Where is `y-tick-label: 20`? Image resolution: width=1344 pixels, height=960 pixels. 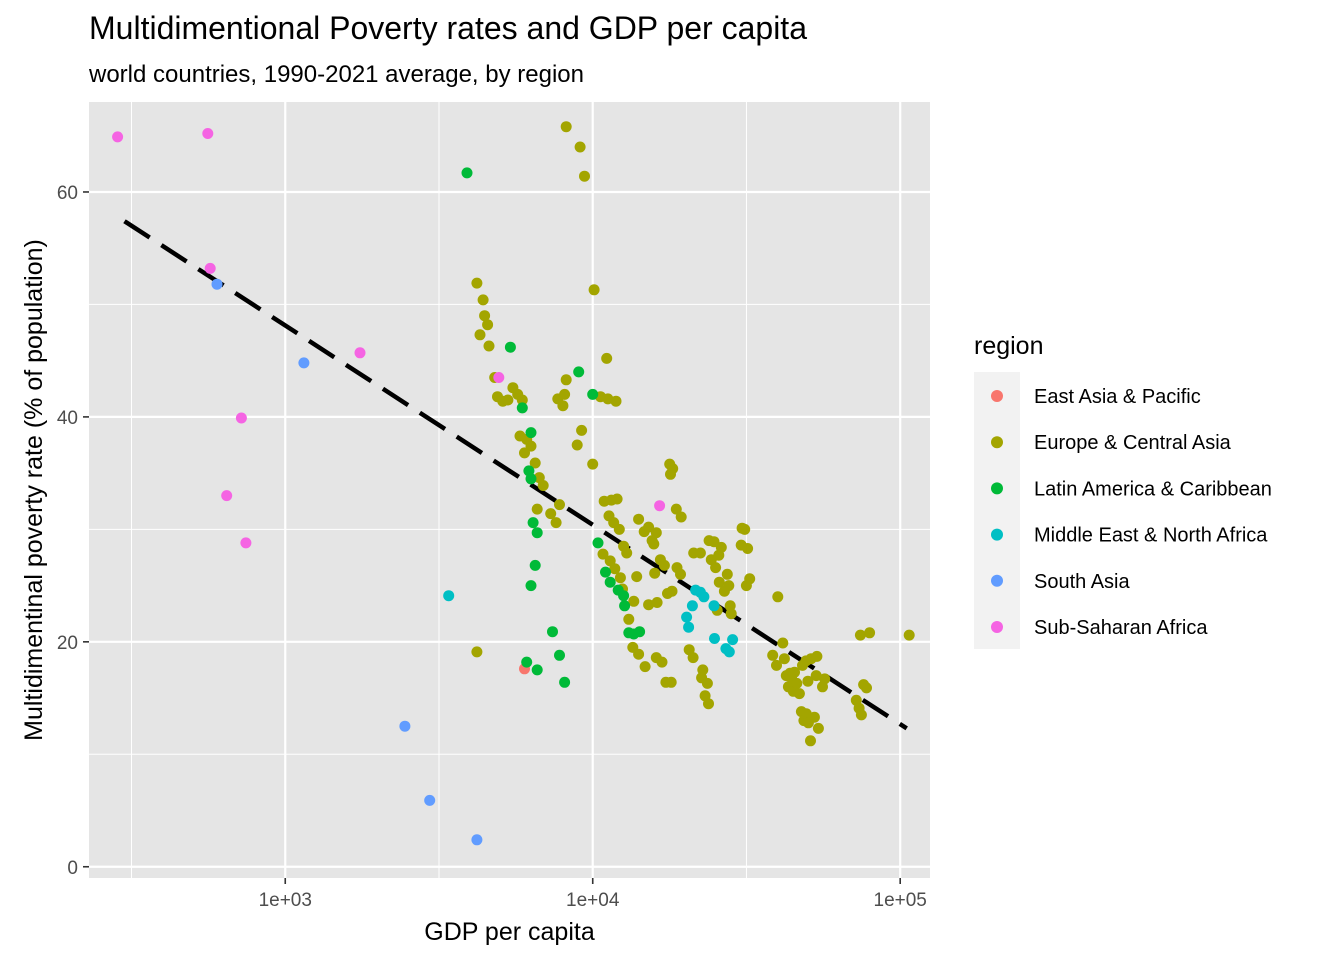 y-tick-label: 20 is located at coordinates (67, 643).